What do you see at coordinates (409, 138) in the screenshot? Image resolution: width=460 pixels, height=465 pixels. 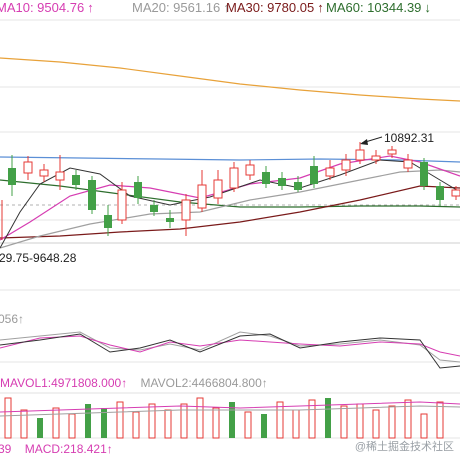 I see `high-price-label: 10892.31` at bounding box center [409, 138].